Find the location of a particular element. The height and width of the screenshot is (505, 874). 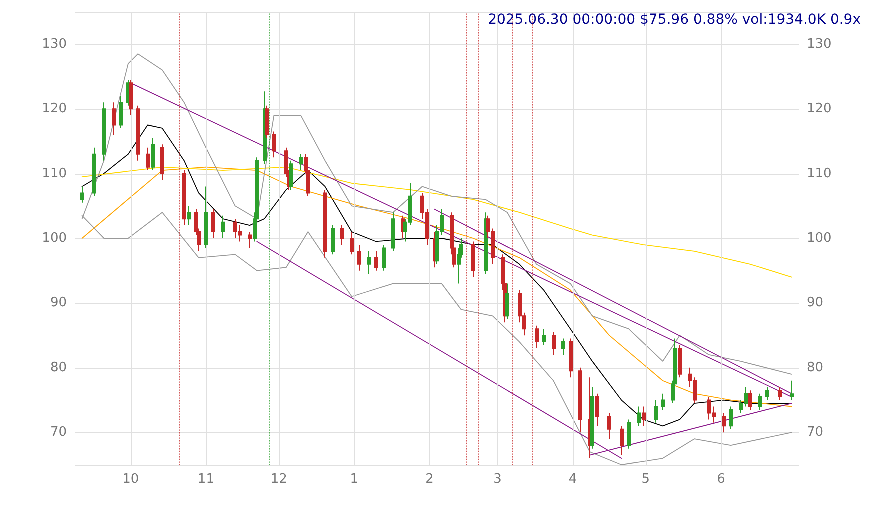

x-tick-label: 4 is located at coordinates (573, 479).